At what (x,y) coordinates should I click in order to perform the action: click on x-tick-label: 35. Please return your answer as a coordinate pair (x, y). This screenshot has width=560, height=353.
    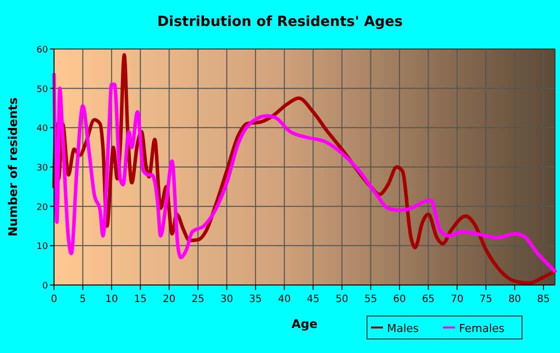
    Looking at the image, I should click on (255, 299).